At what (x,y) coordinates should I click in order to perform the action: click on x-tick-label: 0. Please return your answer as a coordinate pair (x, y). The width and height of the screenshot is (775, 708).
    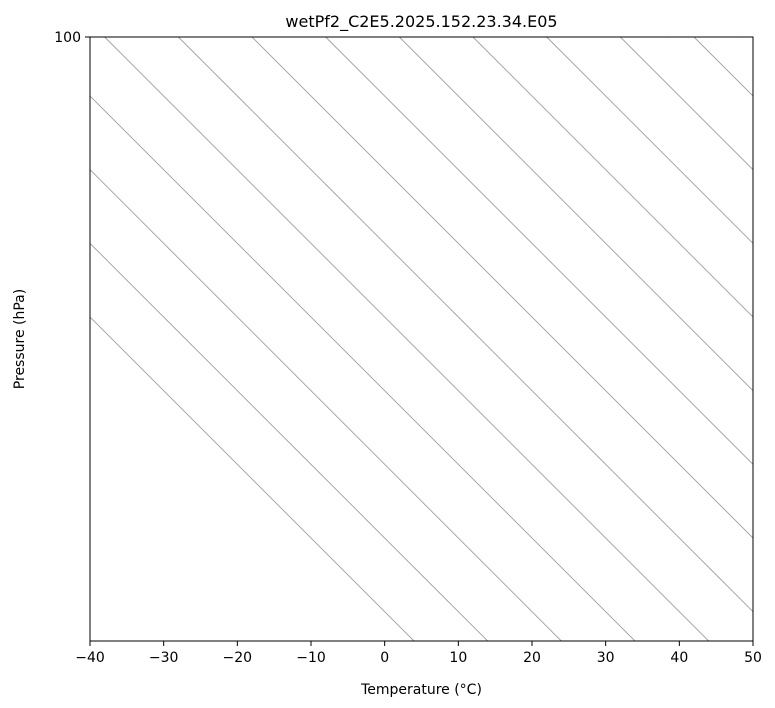
    Looking at the image, I should click on (384, 658).